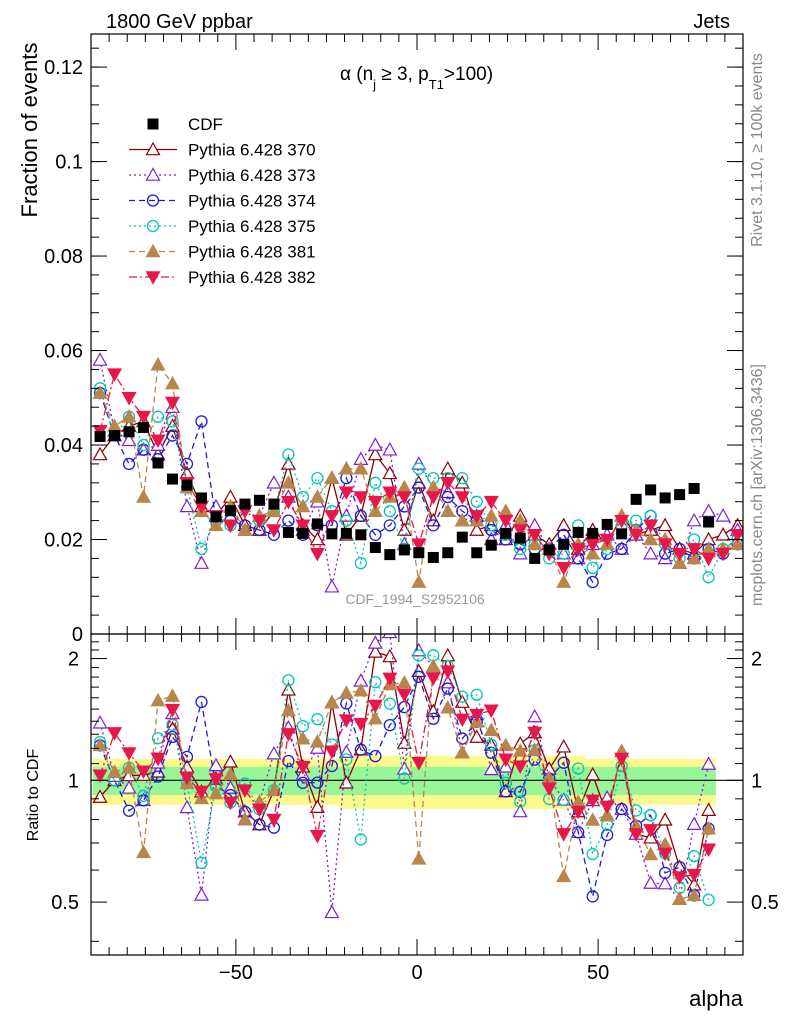 The image size is (786, 1024). I want to click on y-tick-label: 0.02, so click(63, 541).